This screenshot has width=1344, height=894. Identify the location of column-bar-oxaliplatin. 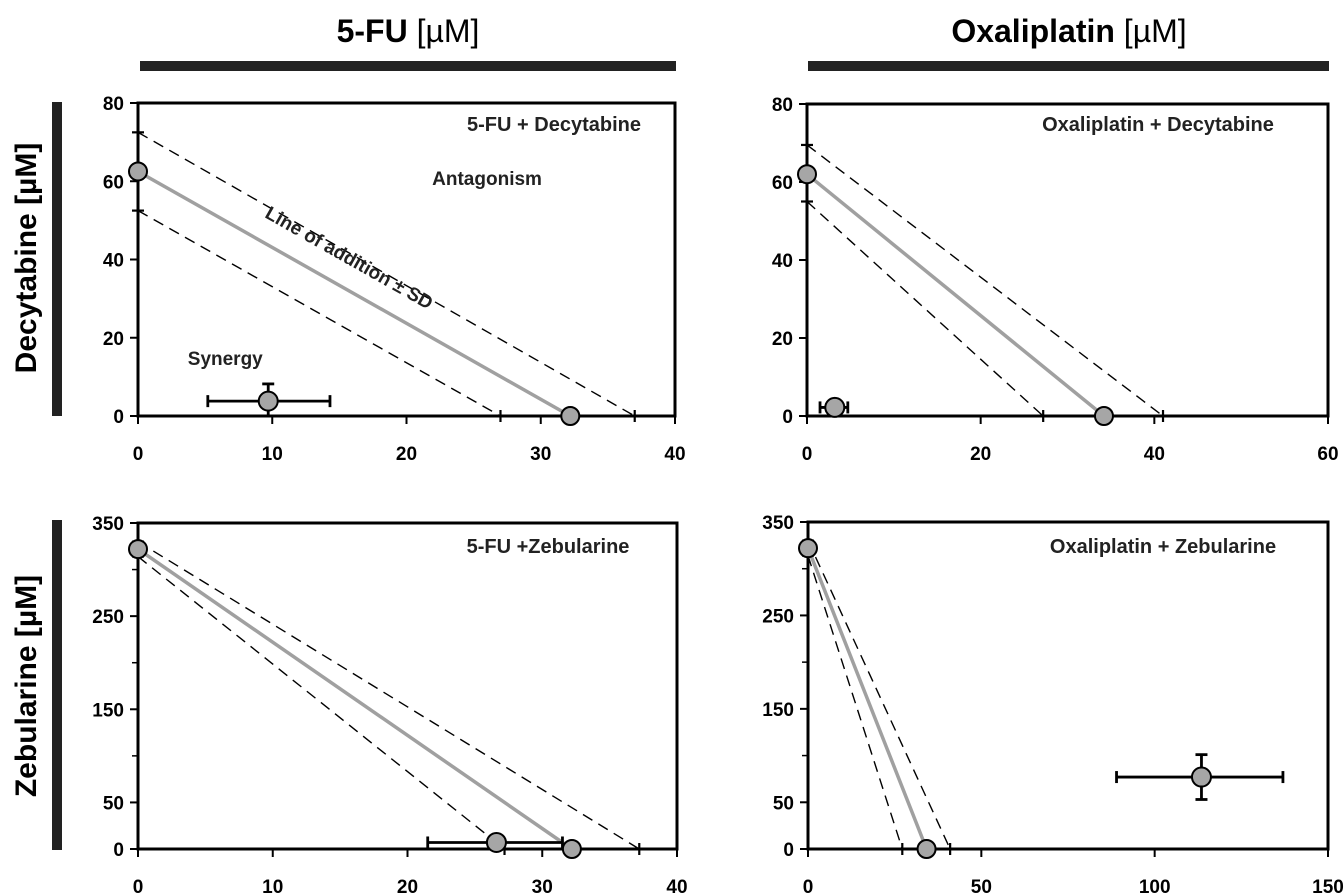
(1068, 66).